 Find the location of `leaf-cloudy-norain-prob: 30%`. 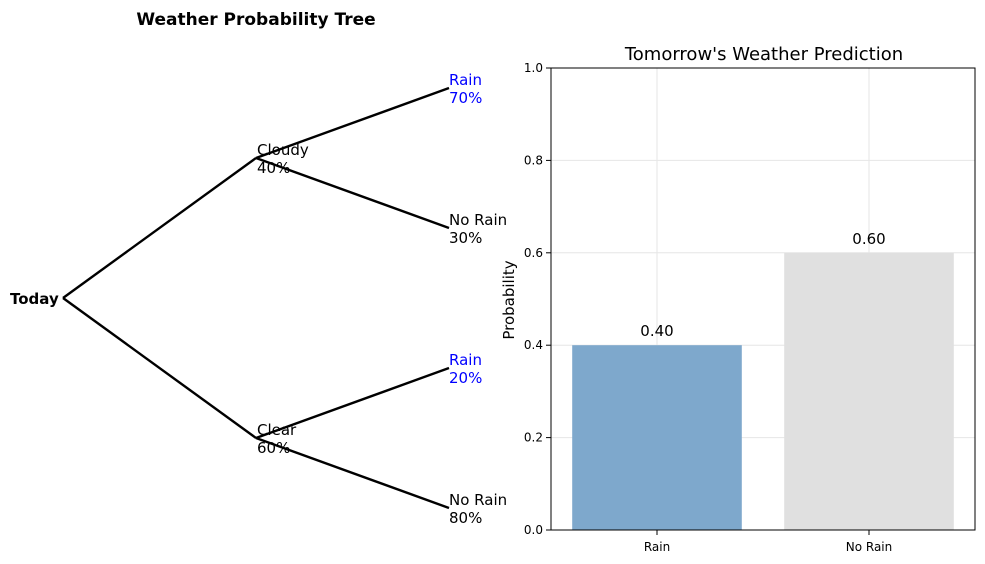

leaf-cloudy-norain-prob: 30% is located at coordinates (465, 238).